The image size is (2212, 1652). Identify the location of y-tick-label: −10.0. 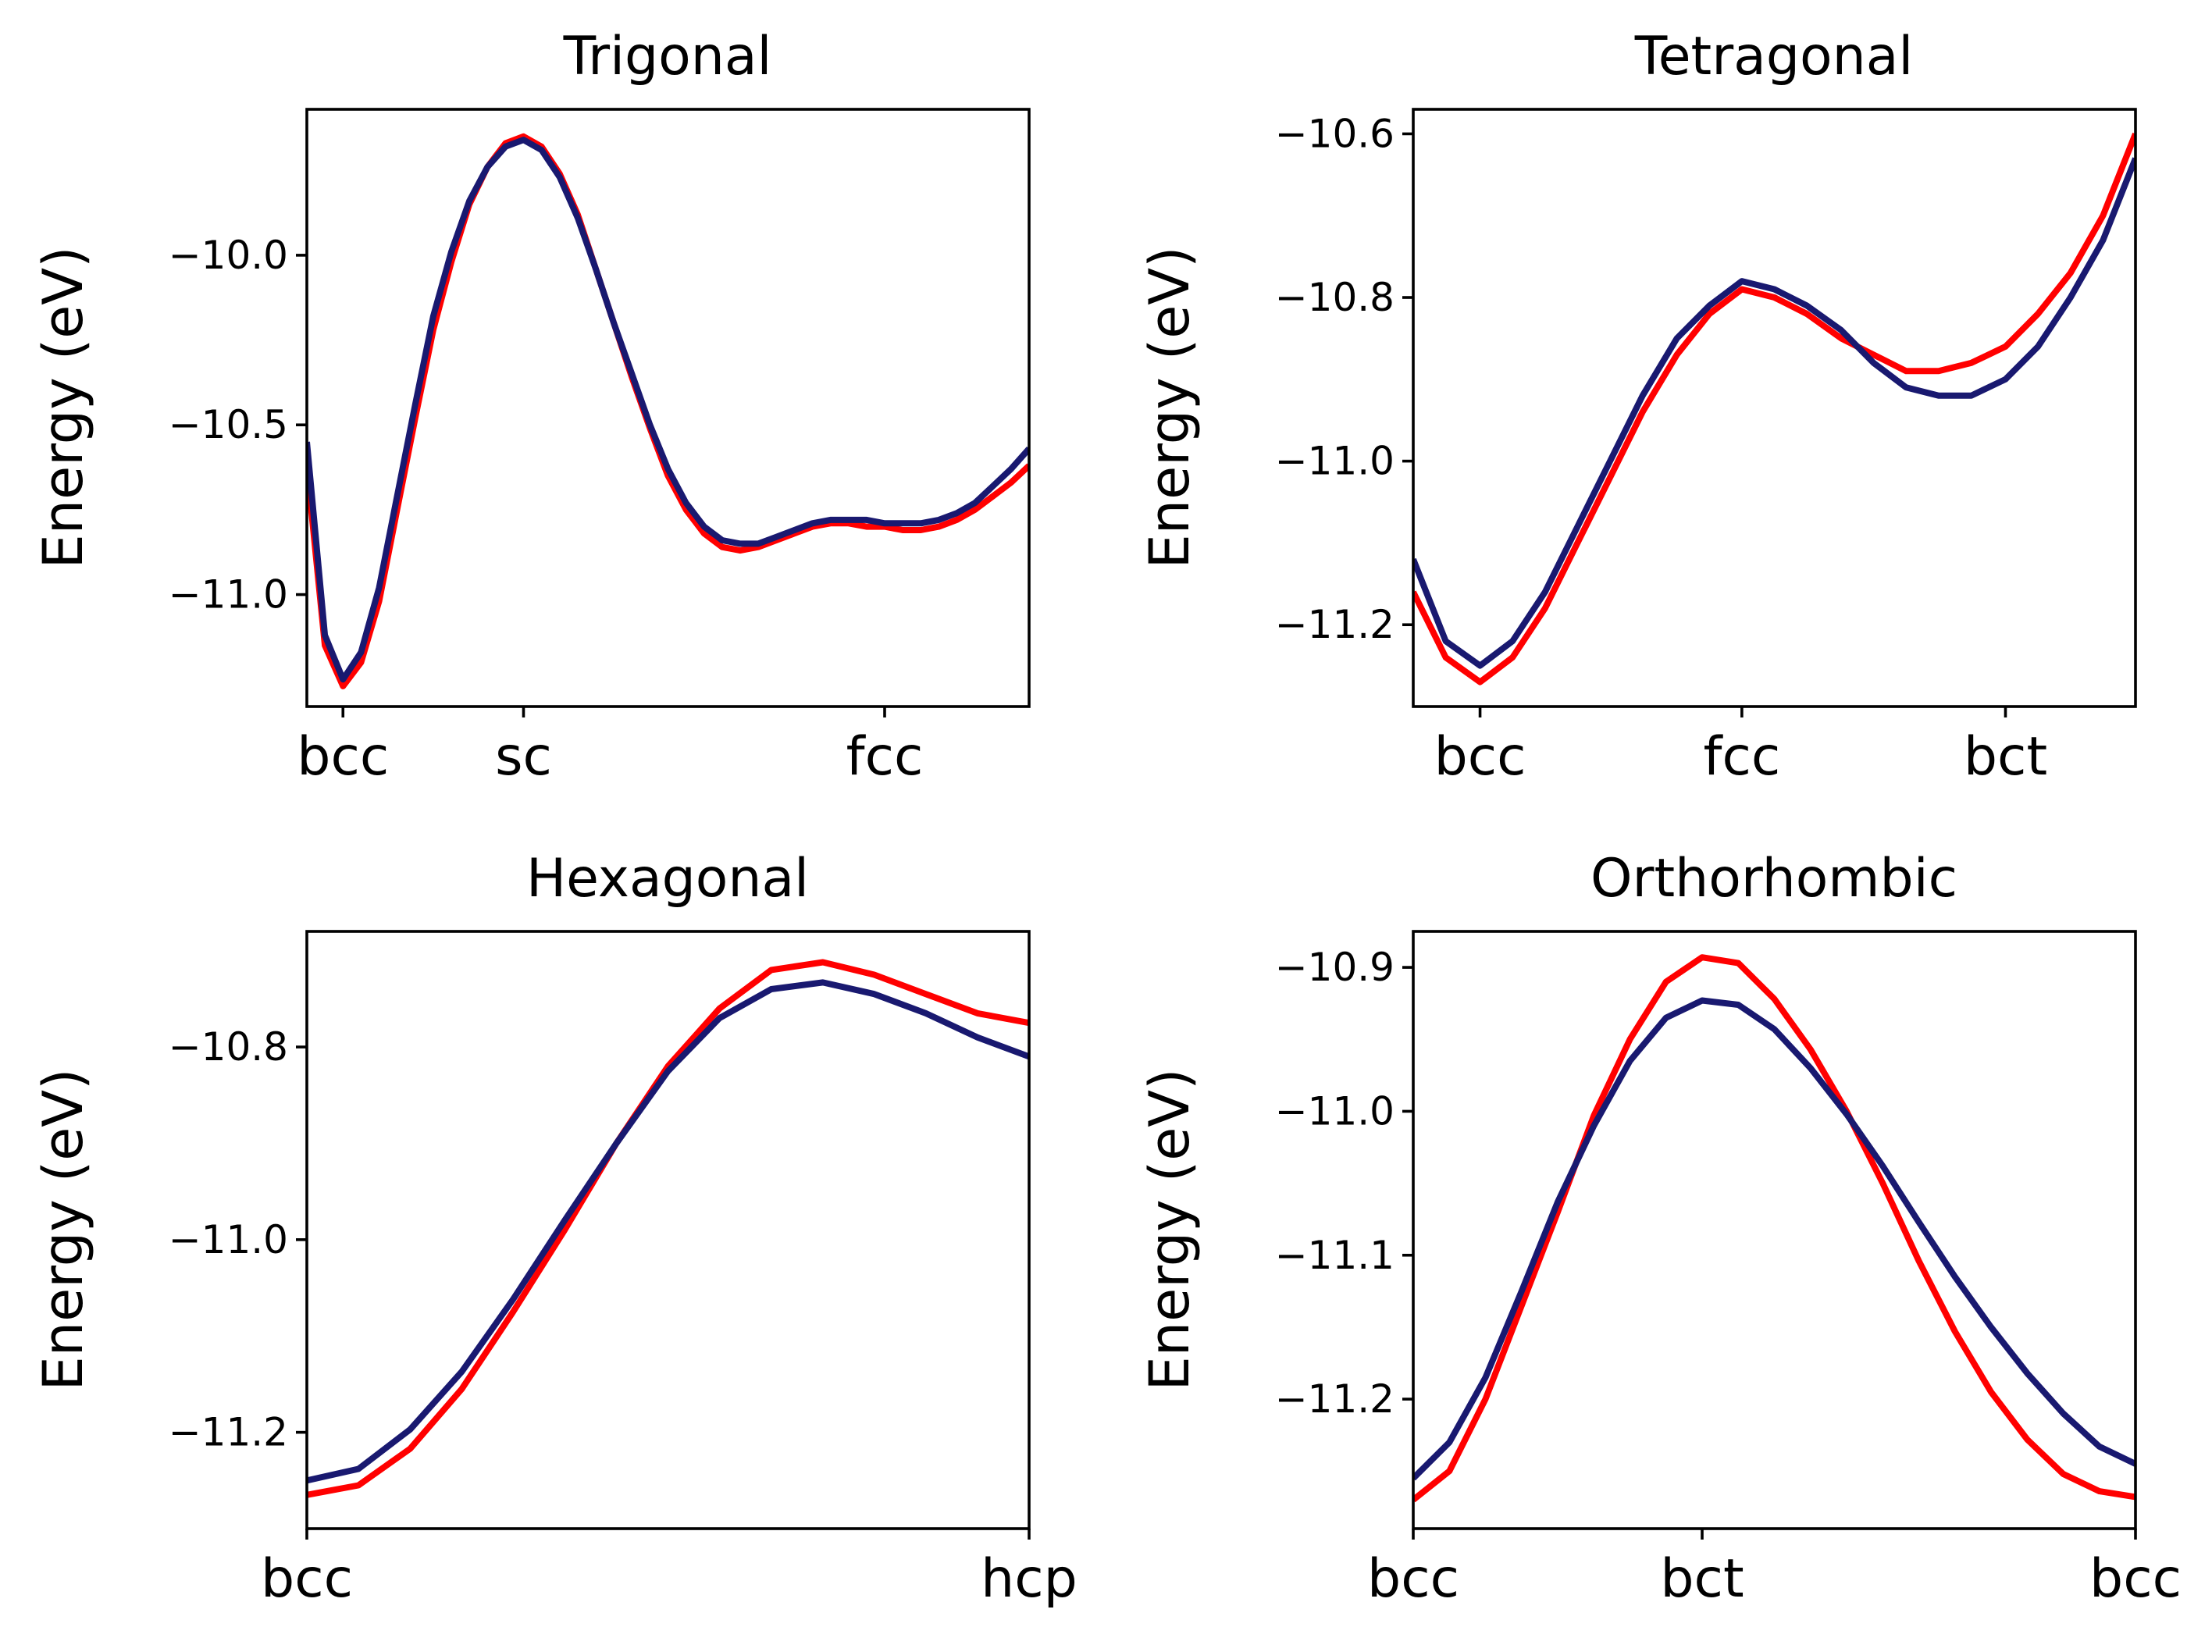
(229, 256).